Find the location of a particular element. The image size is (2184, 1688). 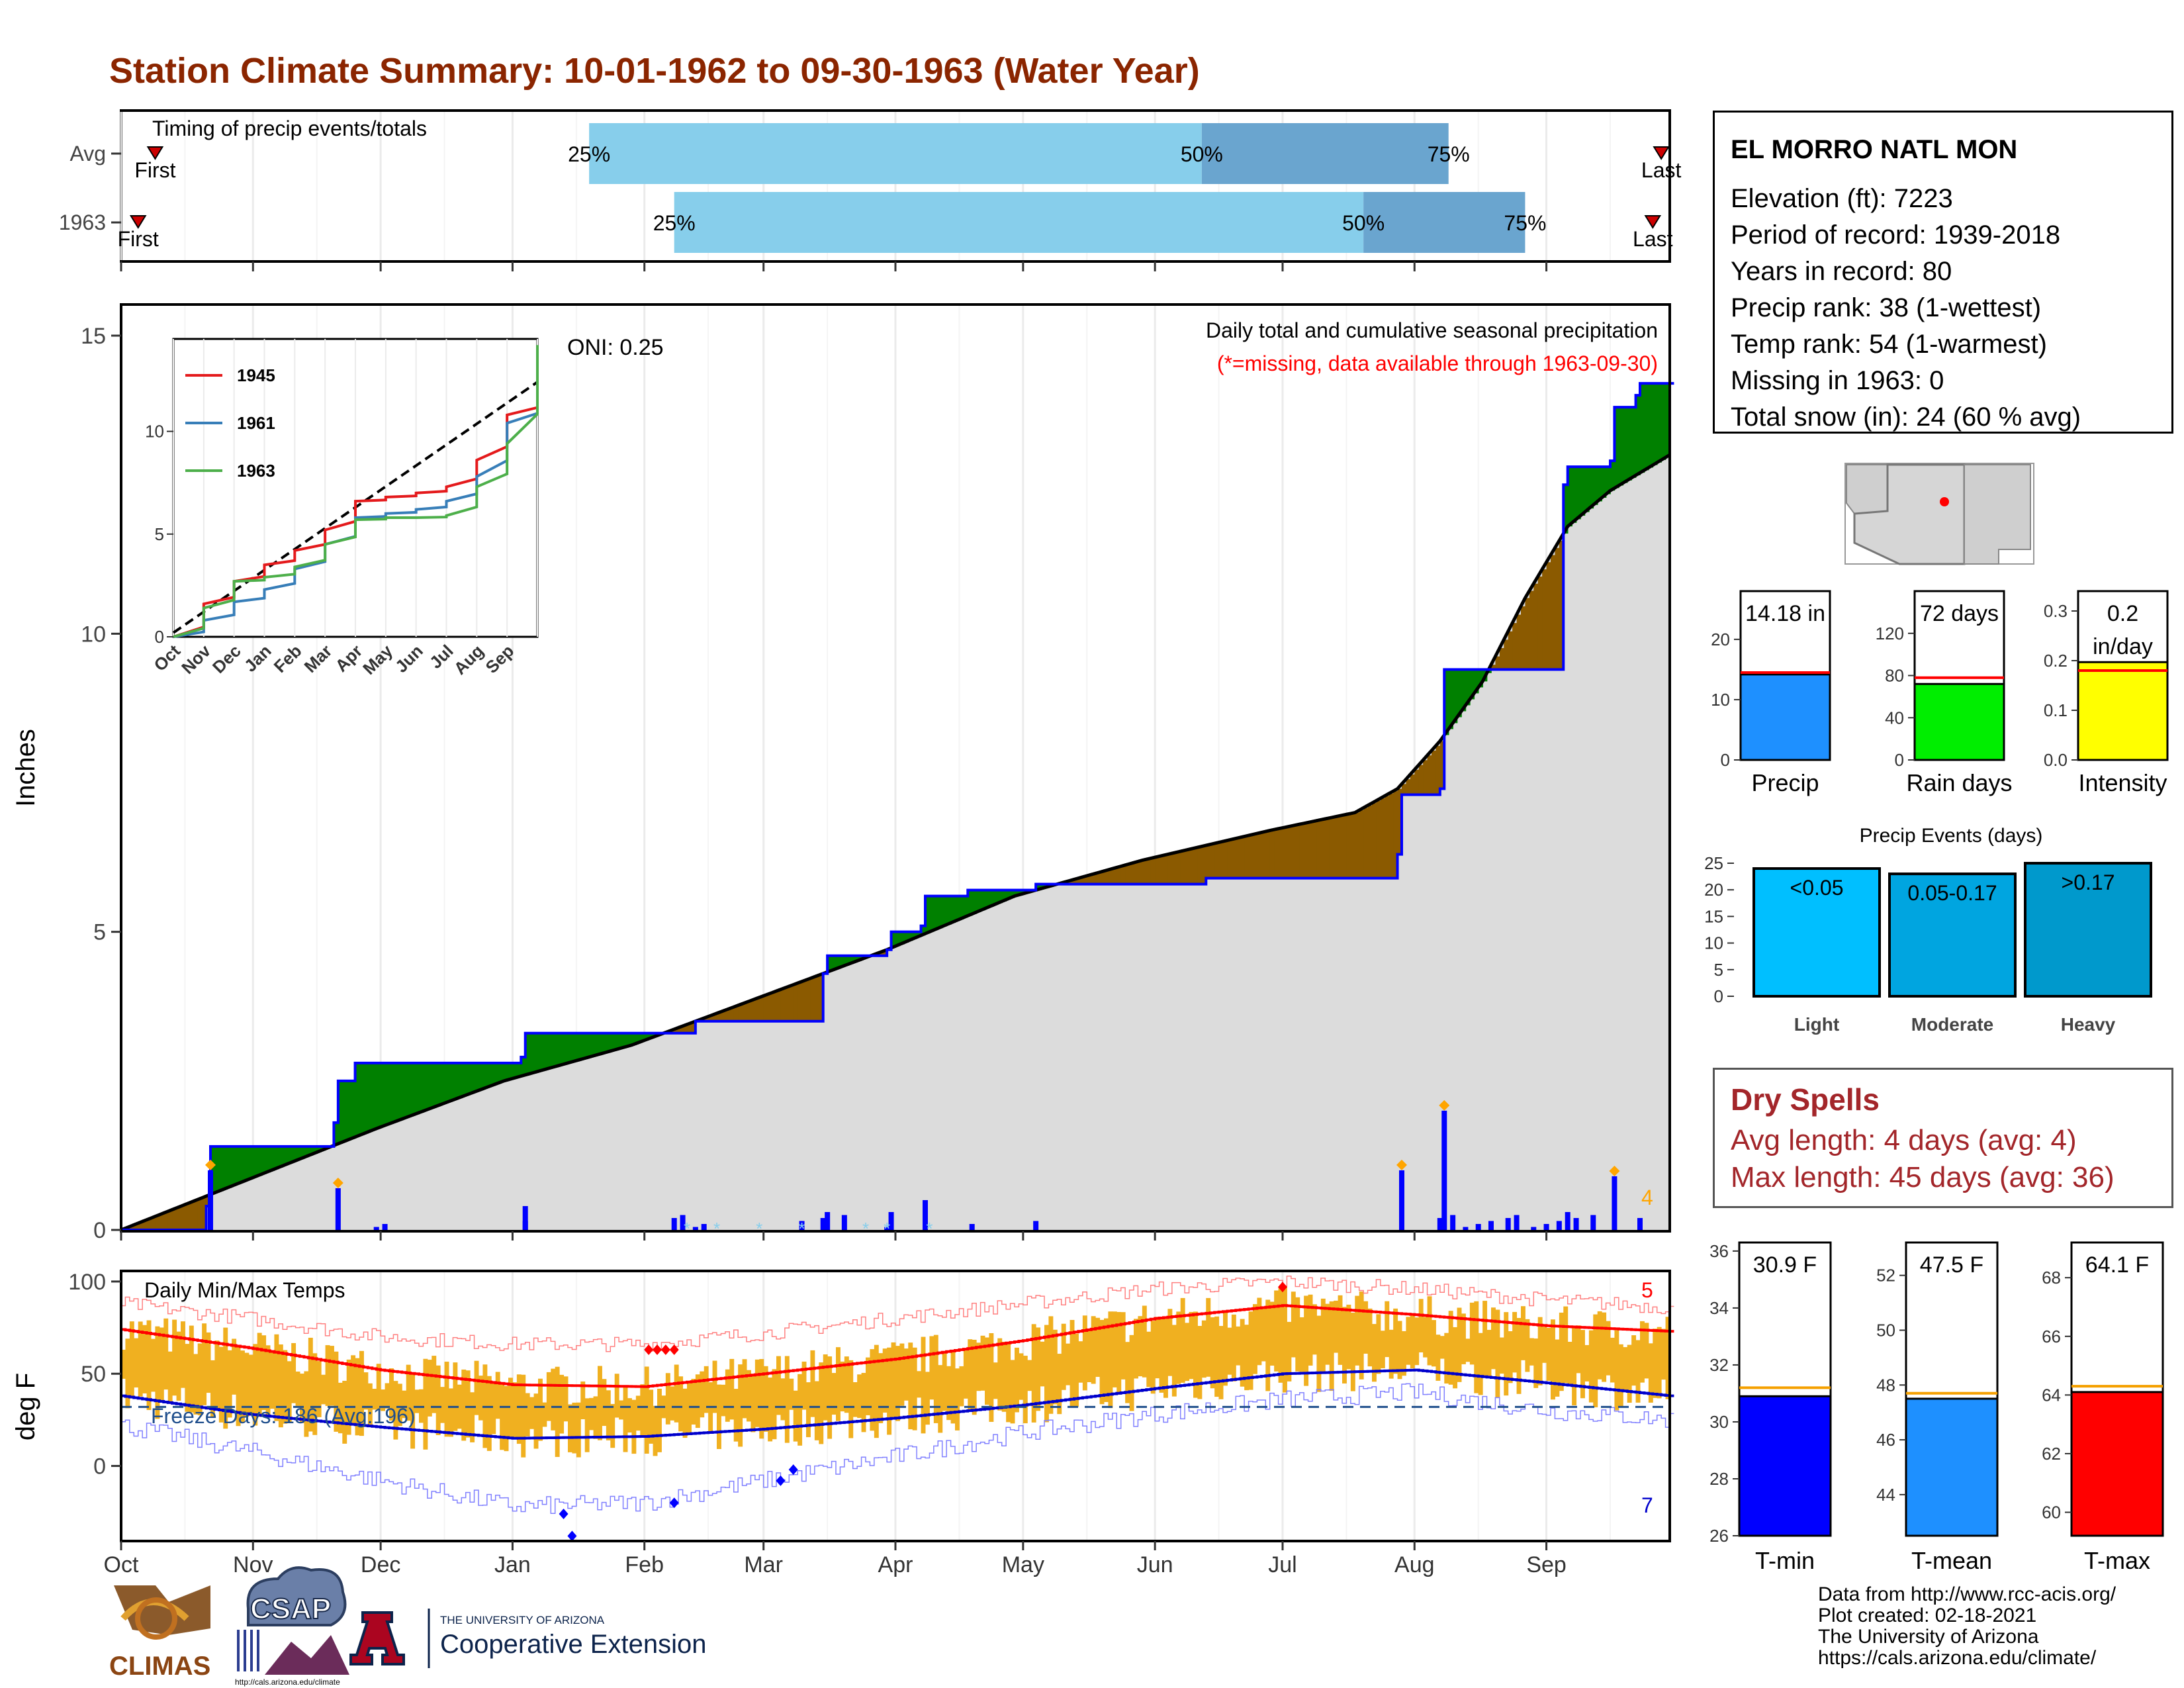

event-ytick: 10 is located at coordinates (1713, 943).